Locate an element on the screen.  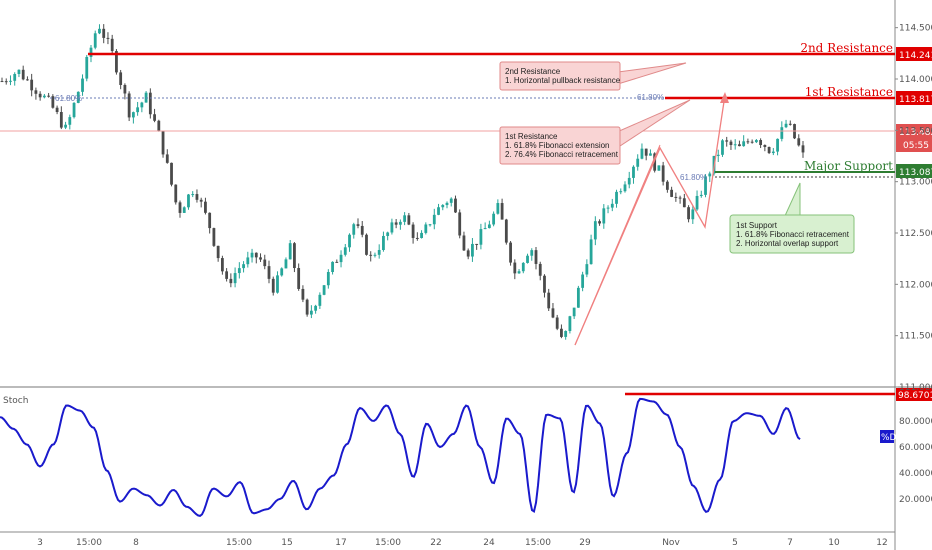
time-tick-label: 24 is located at coordinates (489, 543).